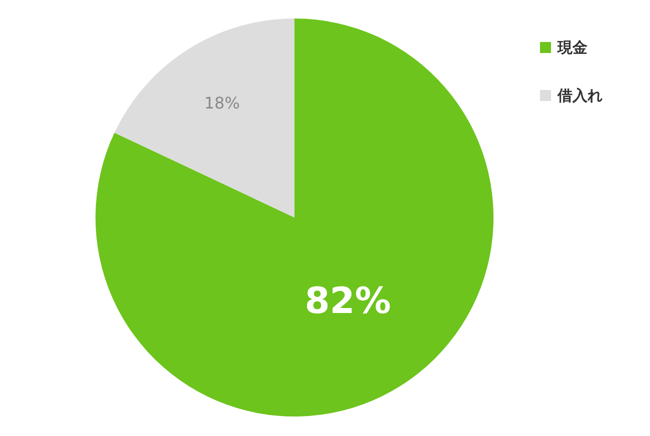  What do you see at coordinates (347, 301) in the screenshot?
I see `data-label: 82%` at bounding box center [347, 301].